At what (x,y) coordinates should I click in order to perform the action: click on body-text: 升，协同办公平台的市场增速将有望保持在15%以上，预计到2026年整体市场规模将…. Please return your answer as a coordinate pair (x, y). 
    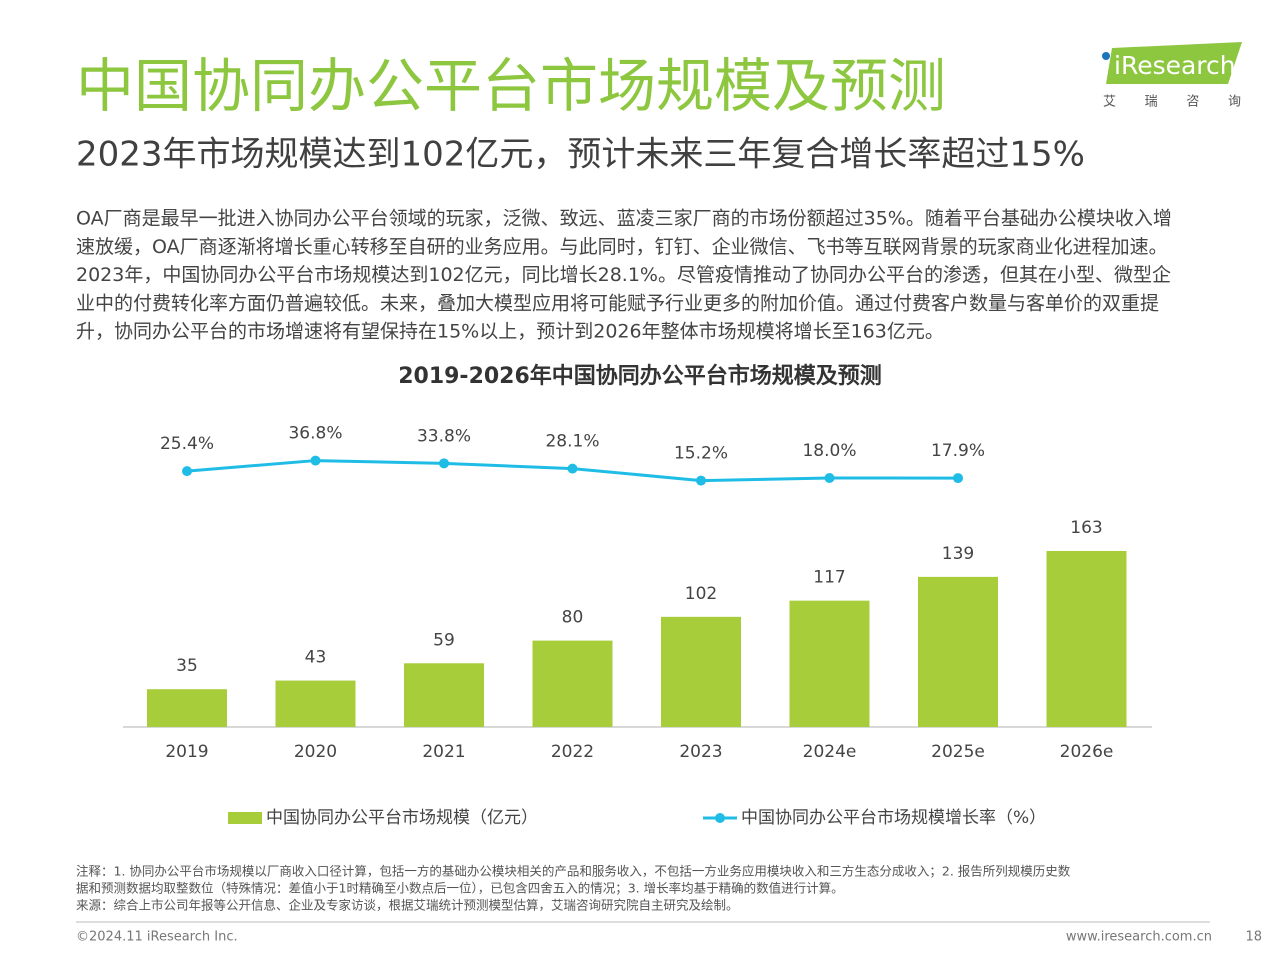
    Looking at the image, I should click on (510, 332).